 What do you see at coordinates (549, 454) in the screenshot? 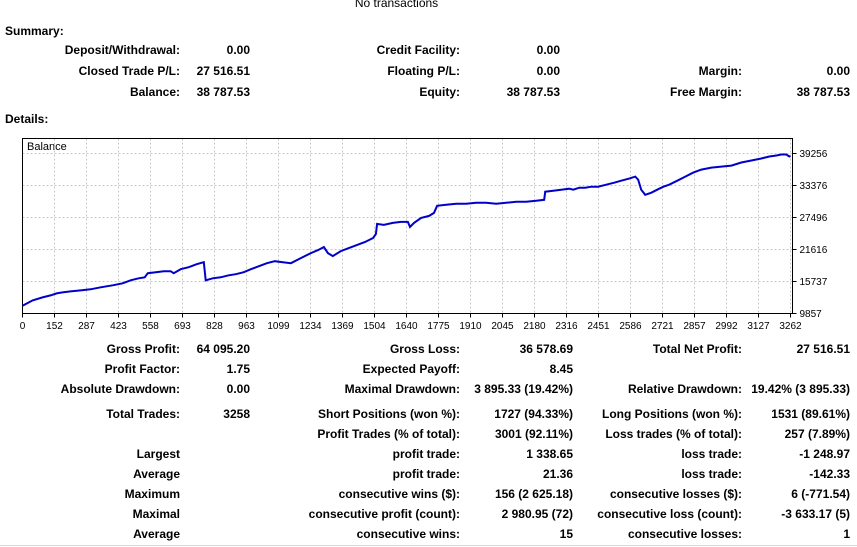
I see `stat-value: 1 338.65` at bounding box center [549, 454].